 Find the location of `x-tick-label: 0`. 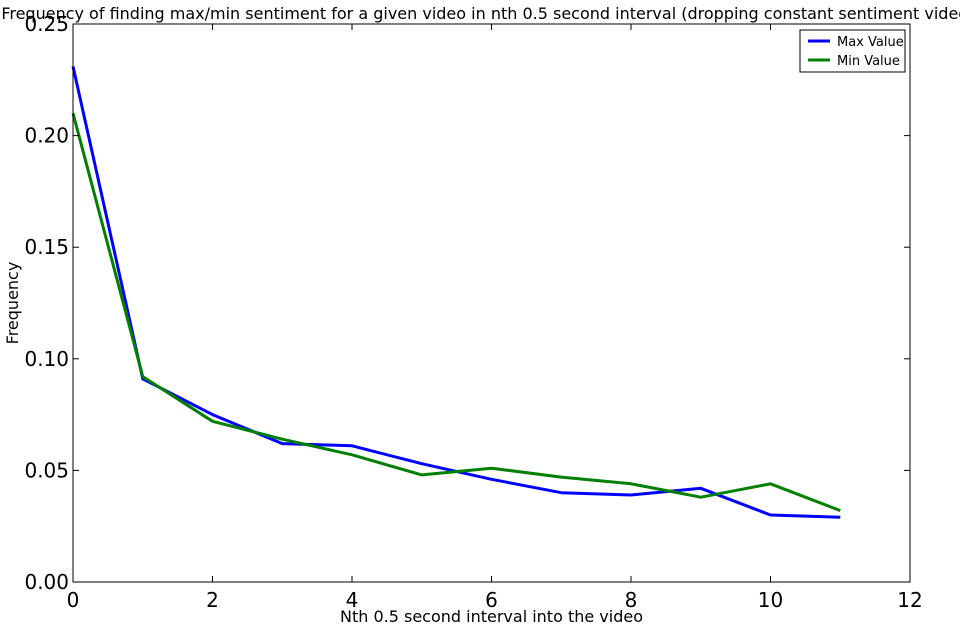

x-tick-label: 0 is located at coordinates (73, 600).